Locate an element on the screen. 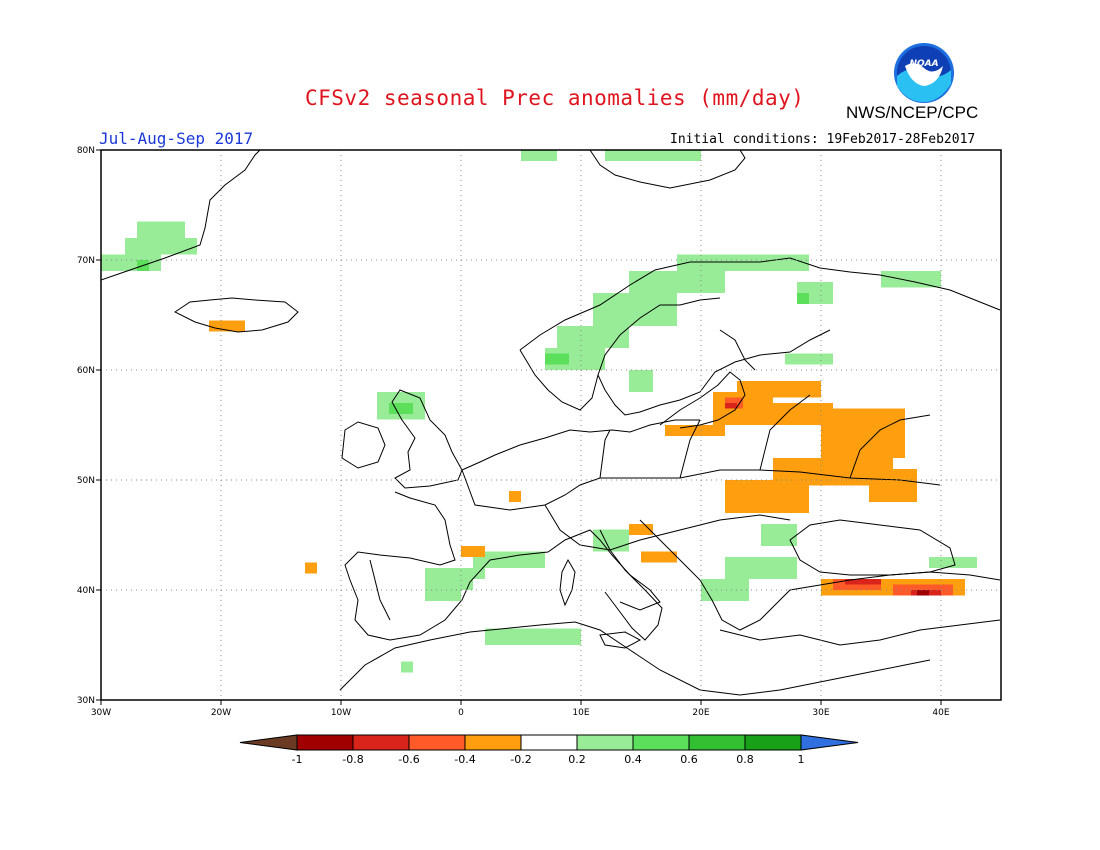  colorbar-label: -0.8 is located at coordinates (352, 759).